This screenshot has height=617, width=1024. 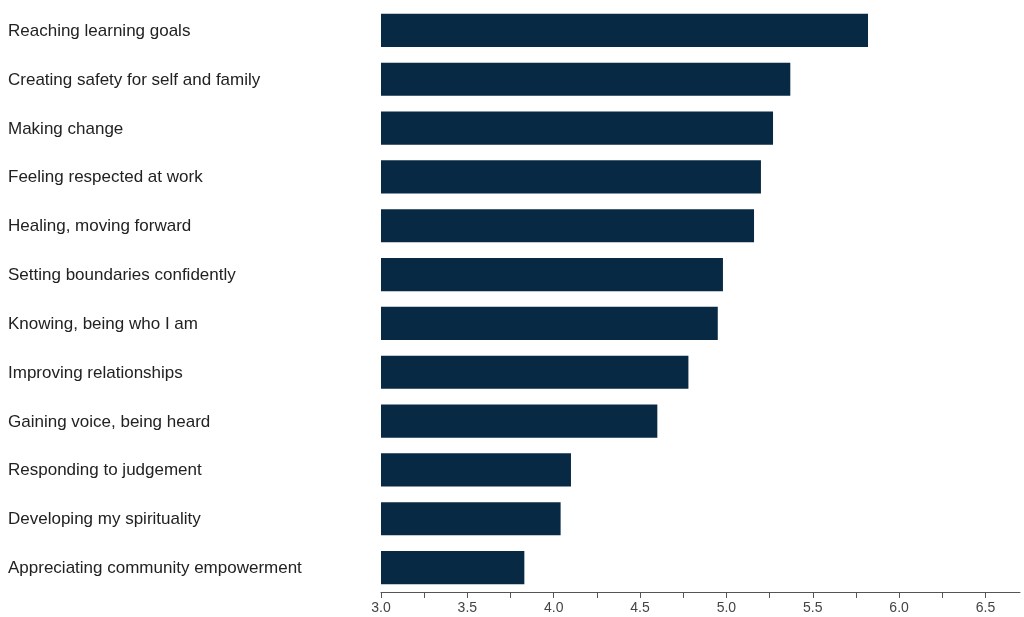 What do you see at coordinates (122, 275) in the screenshot?
I see `y-tick-label: Setting boundaries confidently` at bounding box center [122, 275].